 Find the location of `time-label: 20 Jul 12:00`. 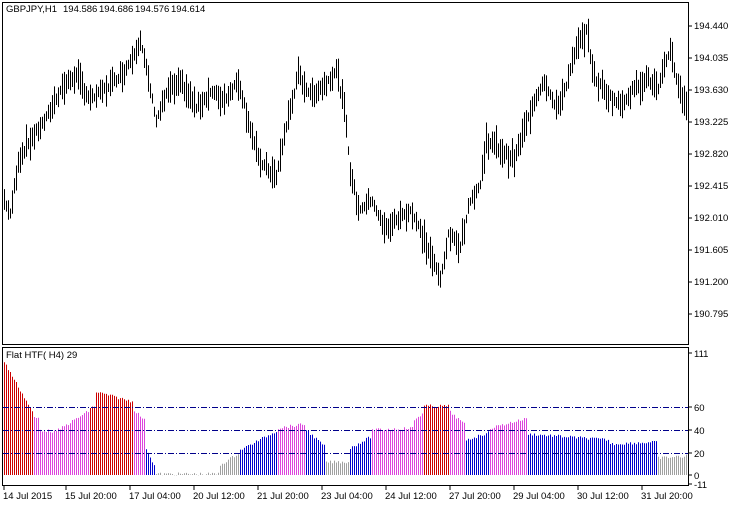

time-label: 20 Jul 12:00 is located at coordinates (219, 496).